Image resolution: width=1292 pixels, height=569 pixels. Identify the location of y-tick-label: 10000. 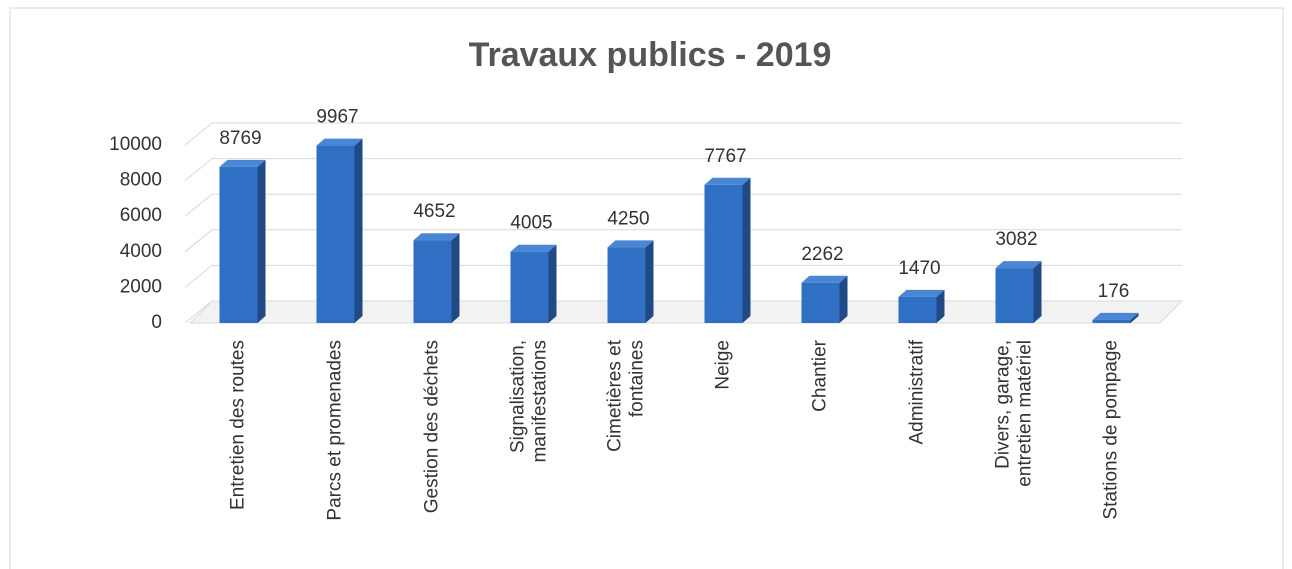
(135, 144).